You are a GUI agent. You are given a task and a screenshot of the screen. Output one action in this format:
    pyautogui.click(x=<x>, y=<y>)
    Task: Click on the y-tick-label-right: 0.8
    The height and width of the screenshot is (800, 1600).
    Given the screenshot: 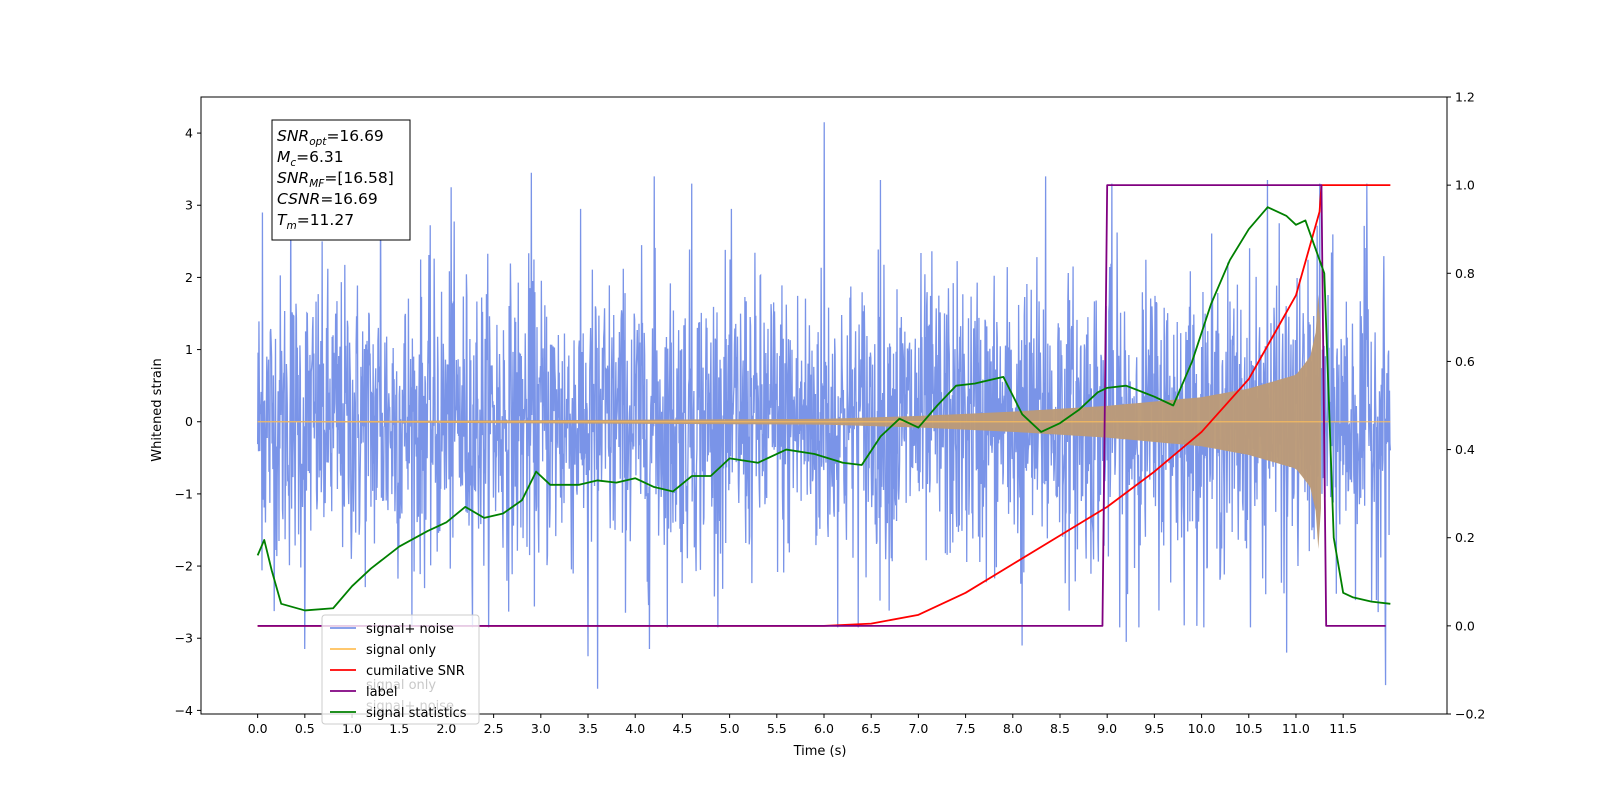 What is the action you would take?
    pyautogui.click(x=1465, y=273)
    